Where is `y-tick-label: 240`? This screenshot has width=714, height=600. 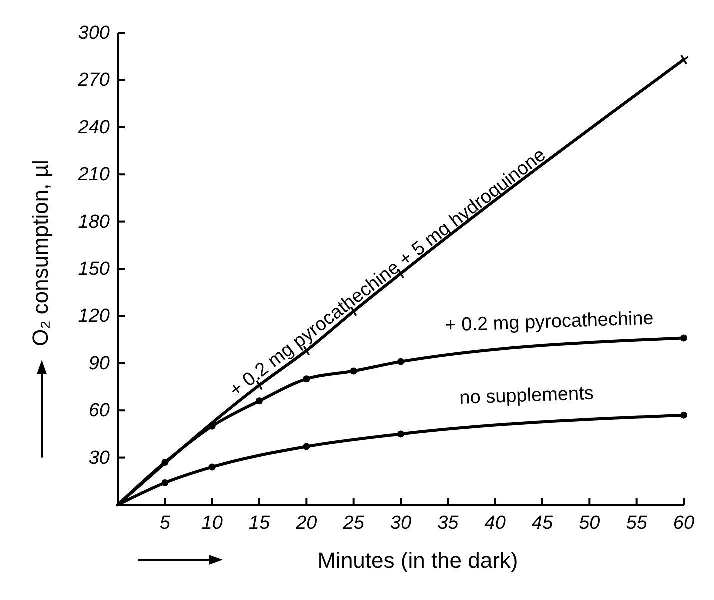 y-tick-label: 240 is located at coordinates (93, 127).